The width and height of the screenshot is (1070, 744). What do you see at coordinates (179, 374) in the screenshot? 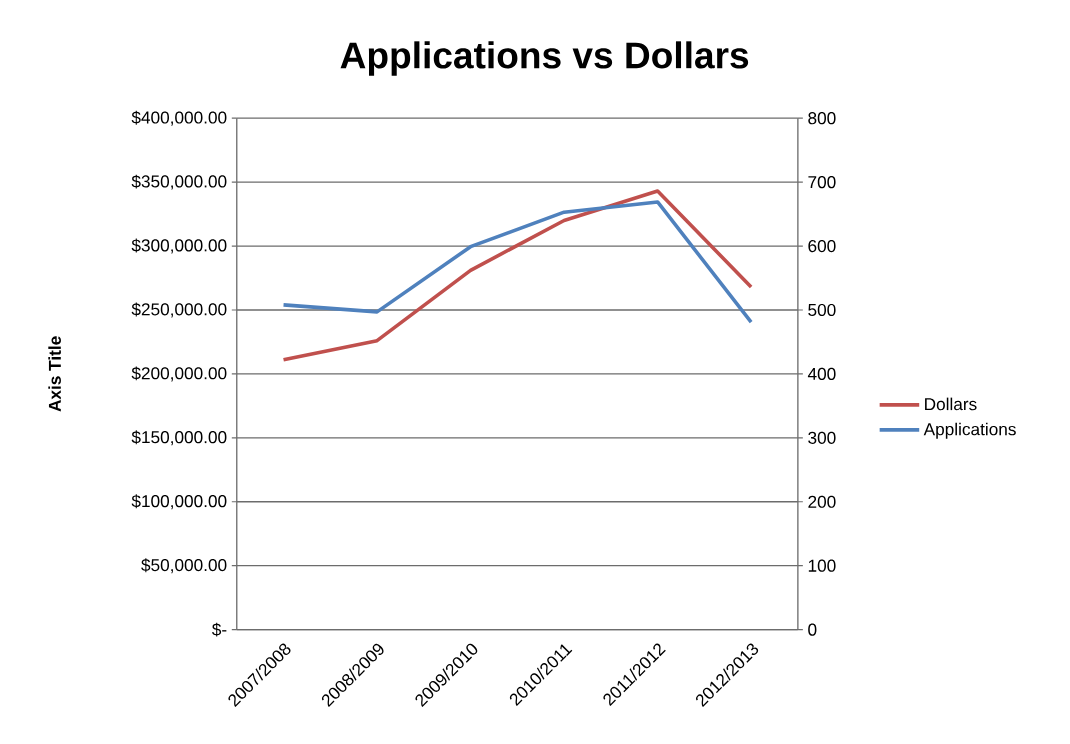
I see `y-tick-label: $200,000.00` at bounding box center [179, 374].